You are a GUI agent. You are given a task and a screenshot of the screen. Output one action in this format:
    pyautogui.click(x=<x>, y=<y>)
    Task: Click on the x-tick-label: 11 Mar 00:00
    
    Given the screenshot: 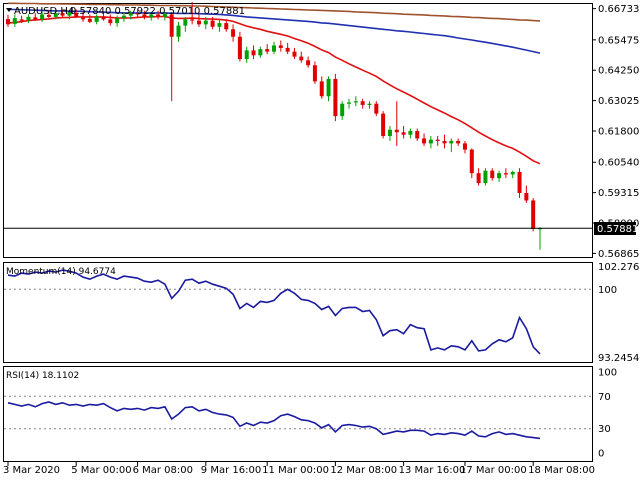 What is the action you would take?
    pyautogui.click(x=295, y=470)
    